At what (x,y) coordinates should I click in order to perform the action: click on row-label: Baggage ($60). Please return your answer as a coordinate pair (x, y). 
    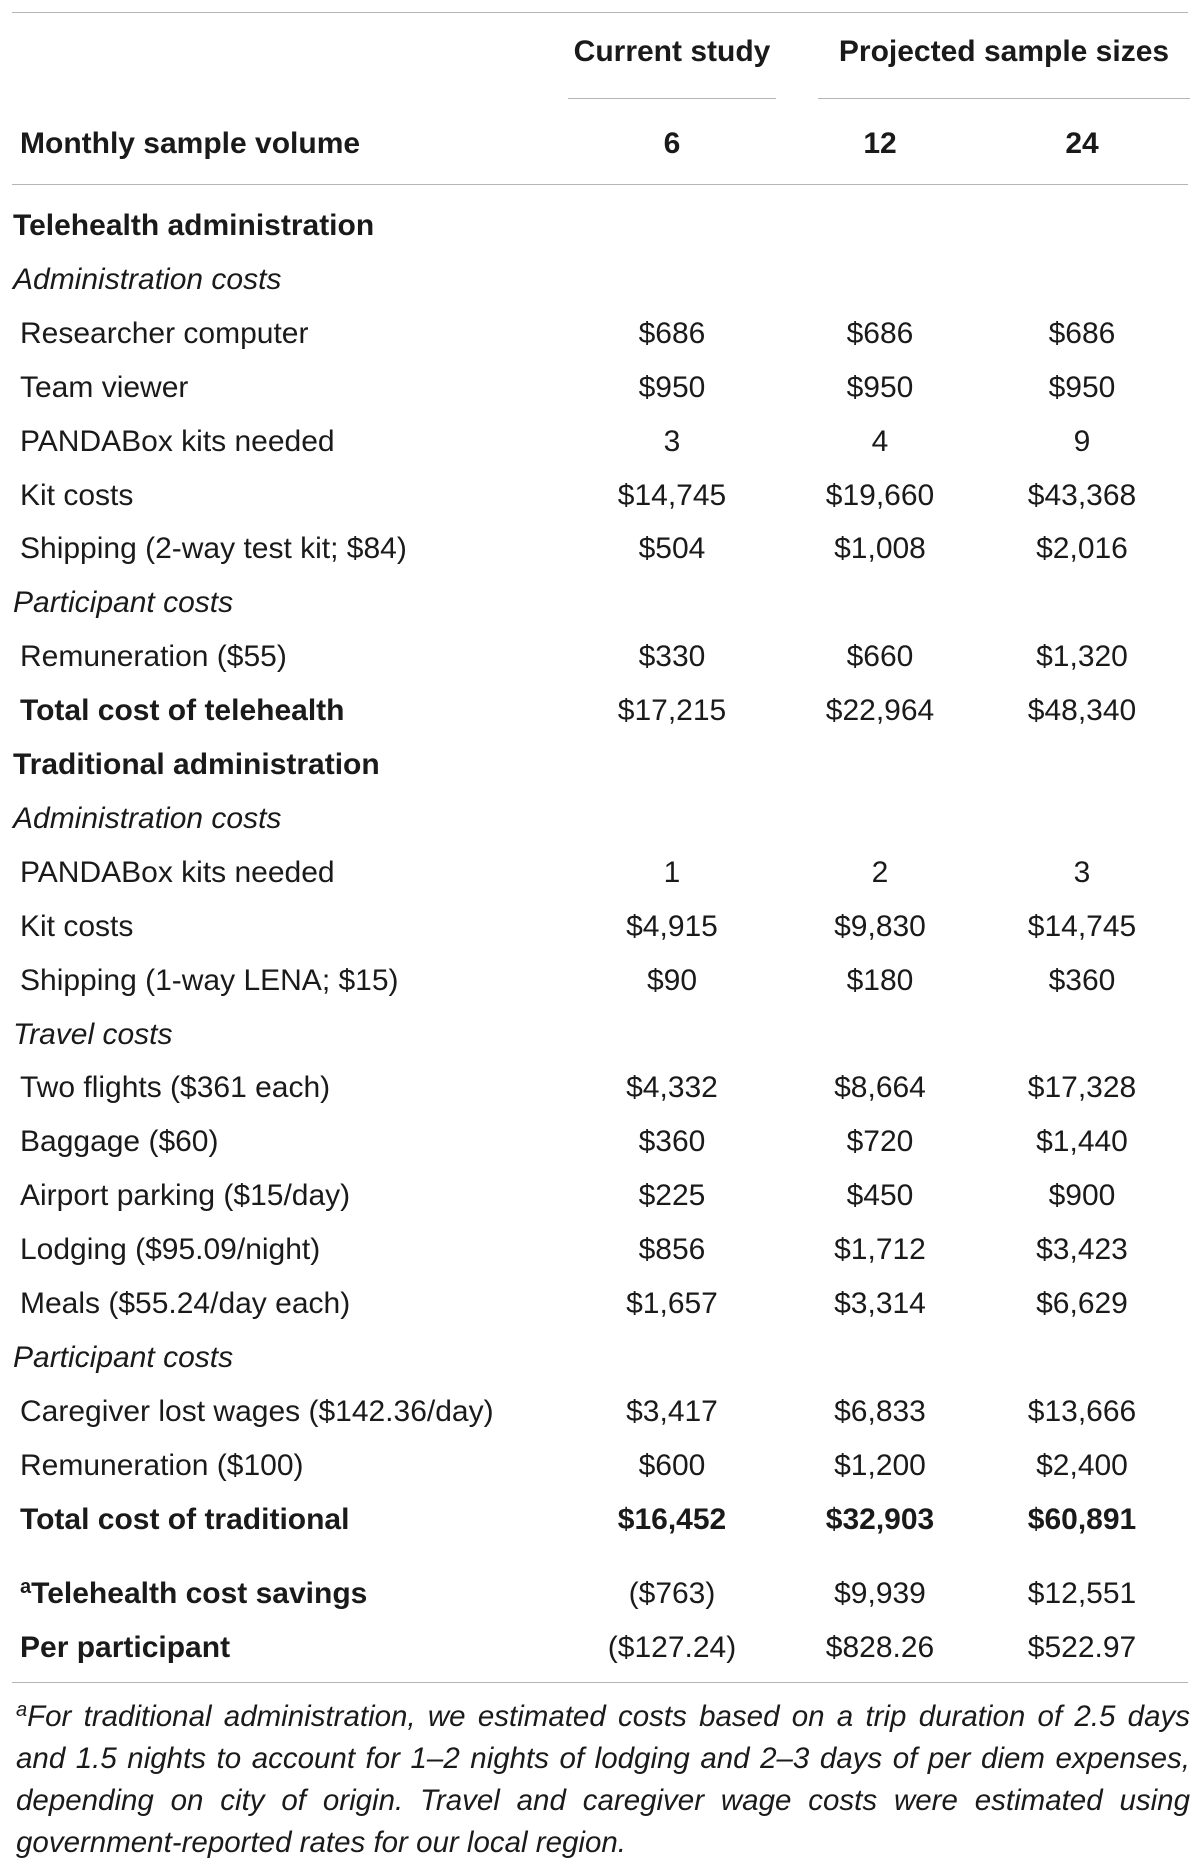
    Looking at the image, I should click on (119, 1141).